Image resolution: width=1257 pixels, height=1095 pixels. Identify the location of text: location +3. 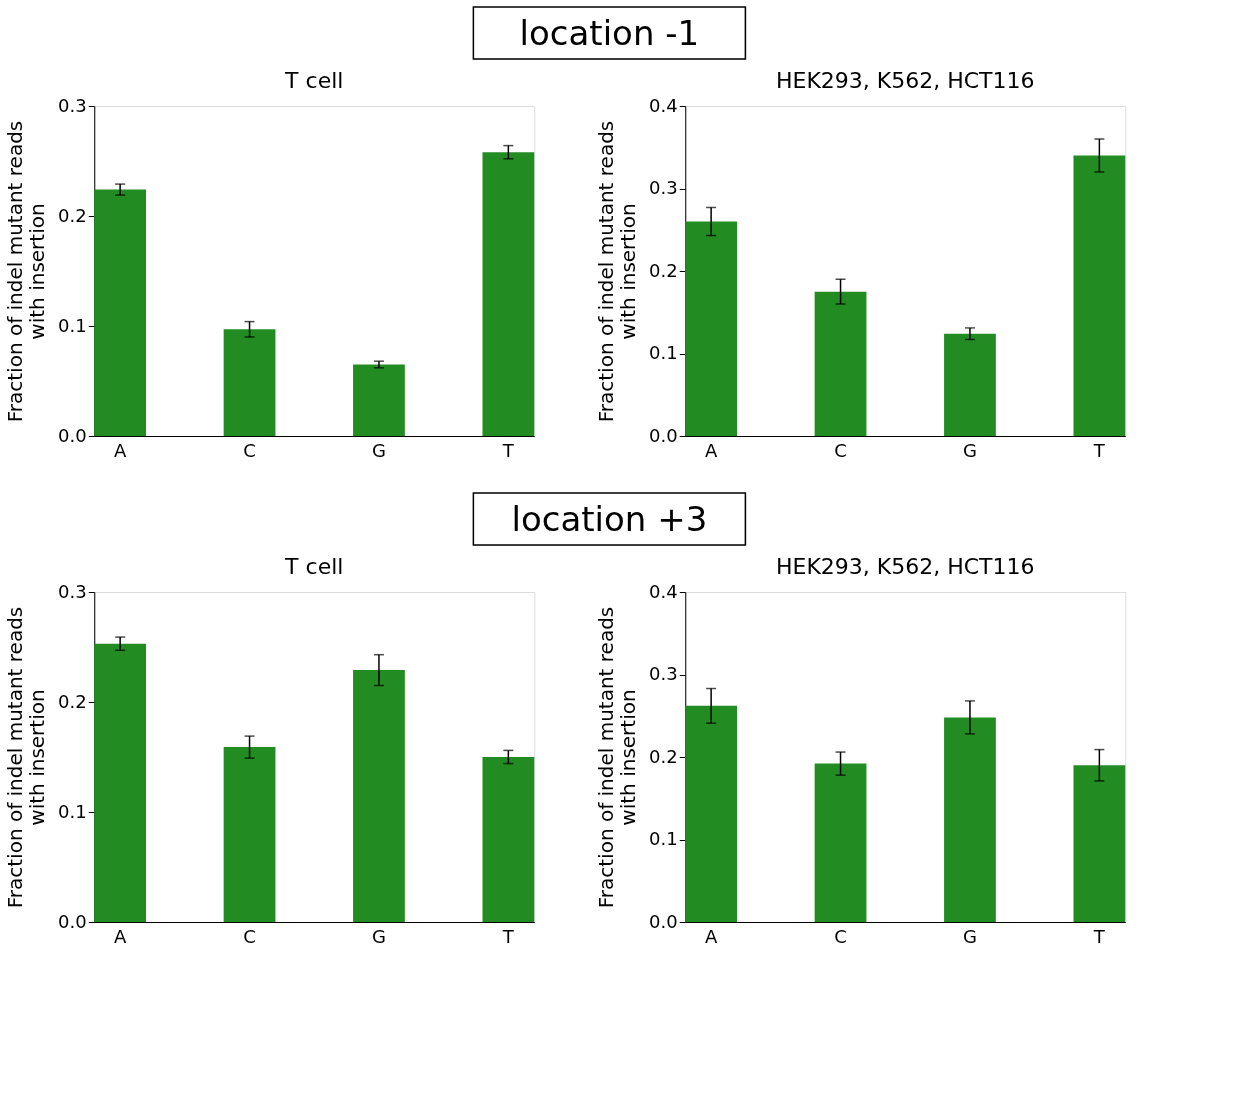
(609, 519).